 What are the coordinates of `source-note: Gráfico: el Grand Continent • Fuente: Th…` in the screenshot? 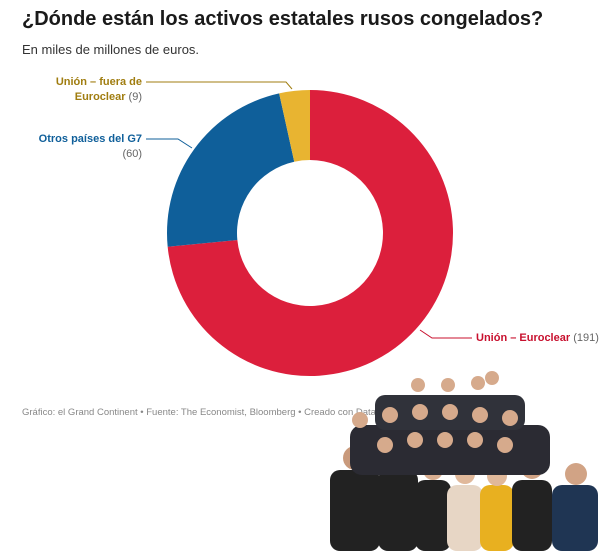 It's located at (216, 412).